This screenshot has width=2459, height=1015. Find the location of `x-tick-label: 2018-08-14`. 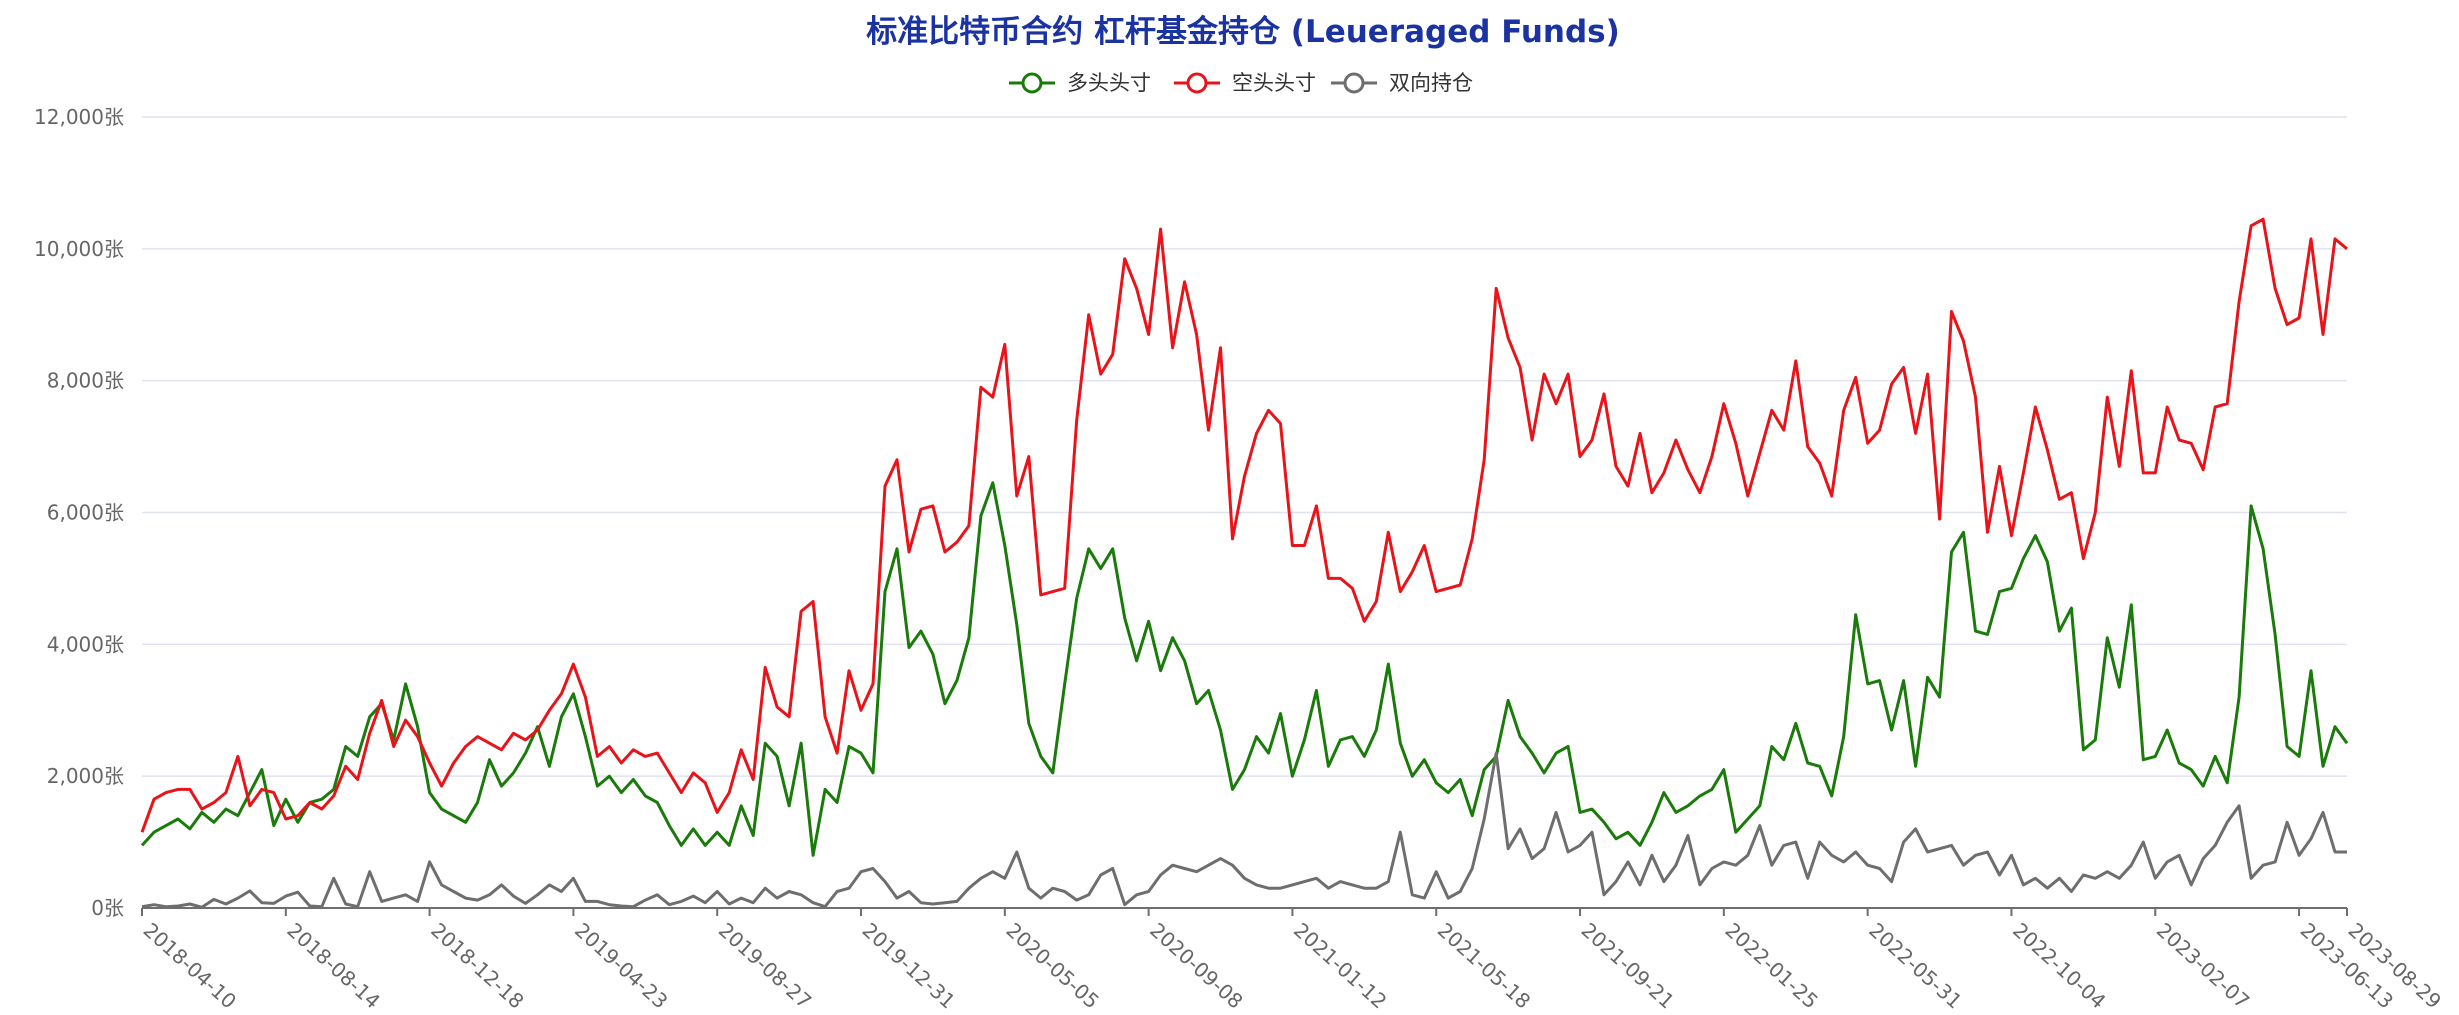

x-tick-label: 2018-08-14 is located at coordinates (333, 966).